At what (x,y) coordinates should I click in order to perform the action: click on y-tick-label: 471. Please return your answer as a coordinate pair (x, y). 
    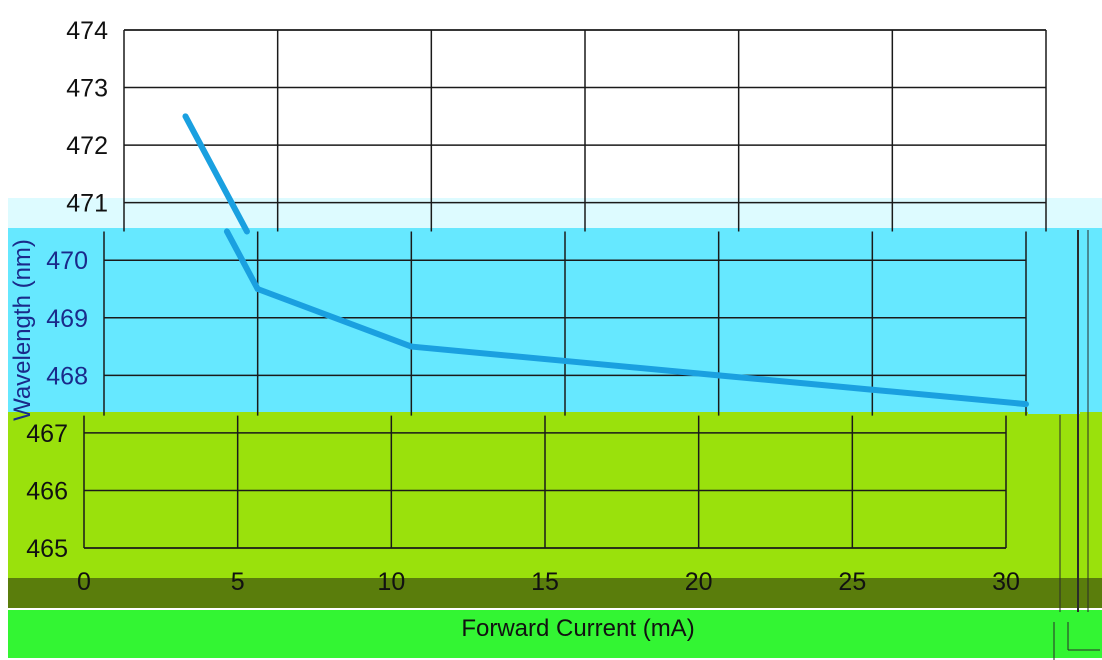
    Looking at the image, I should click on (87, 204).